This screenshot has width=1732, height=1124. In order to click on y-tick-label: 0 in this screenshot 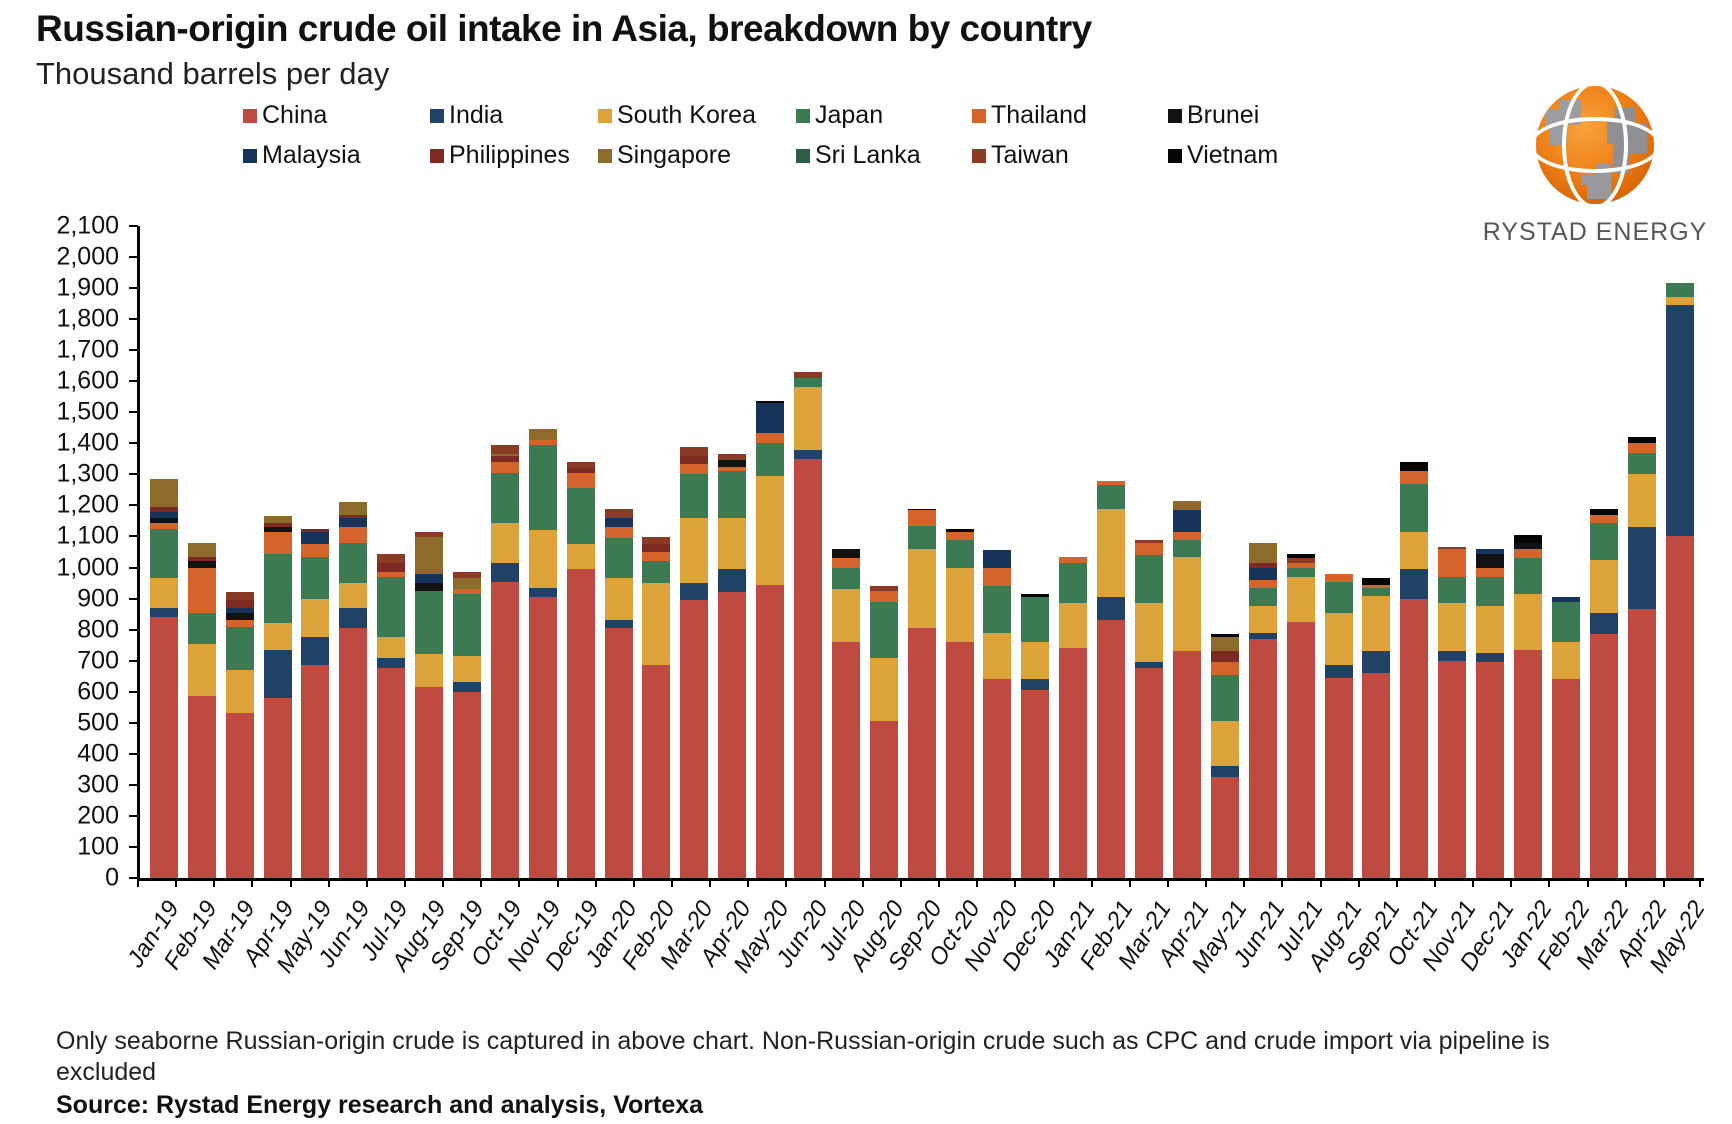, I will do `click(112, 877)`.